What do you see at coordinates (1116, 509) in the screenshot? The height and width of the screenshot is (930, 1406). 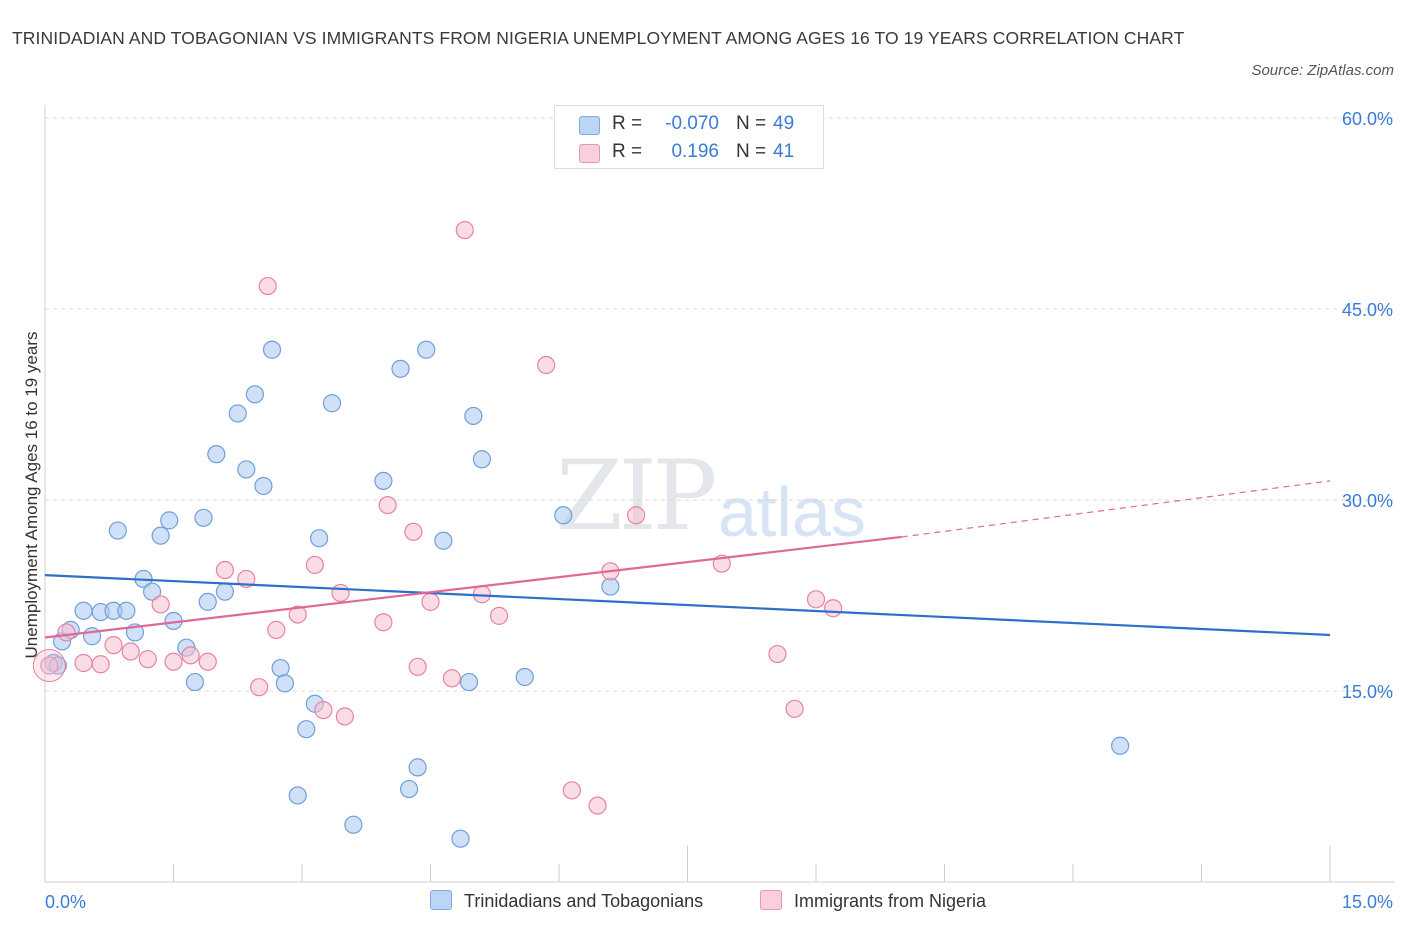 I see `trend-line-nigeria-extension` at bounding box center [1116, 509].